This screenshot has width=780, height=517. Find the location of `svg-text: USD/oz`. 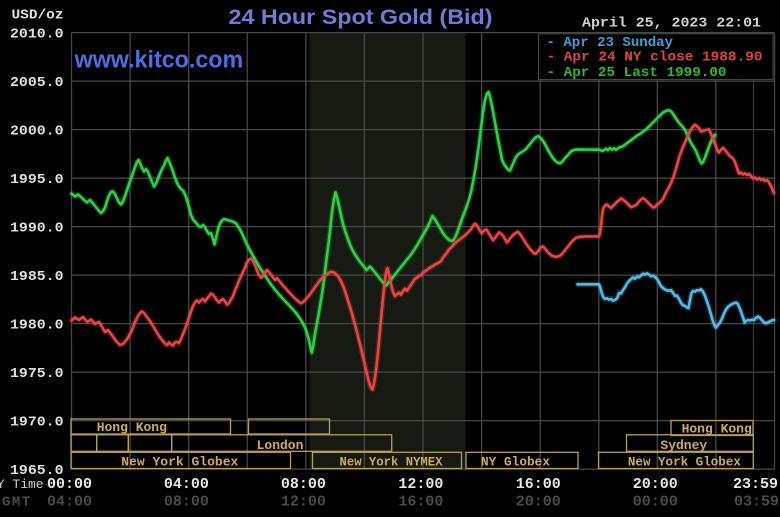

svg-text: USD/oz is located at coordinates (38, 16).